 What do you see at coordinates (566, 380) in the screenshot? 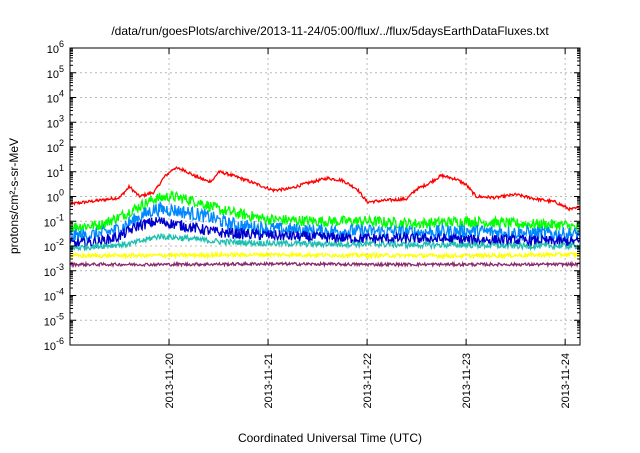
I see `x-tick-label: 2013-11-24` at bounding box center [566, 380].